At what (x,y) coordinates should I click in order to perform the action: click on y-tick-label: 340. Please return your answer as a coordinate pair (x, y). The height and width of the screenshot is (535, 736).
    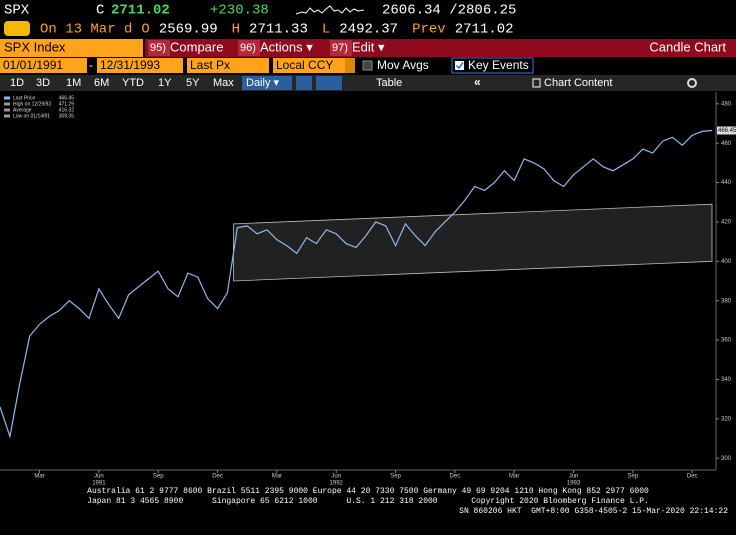
    Looking at the image, I should click on (726, 380).